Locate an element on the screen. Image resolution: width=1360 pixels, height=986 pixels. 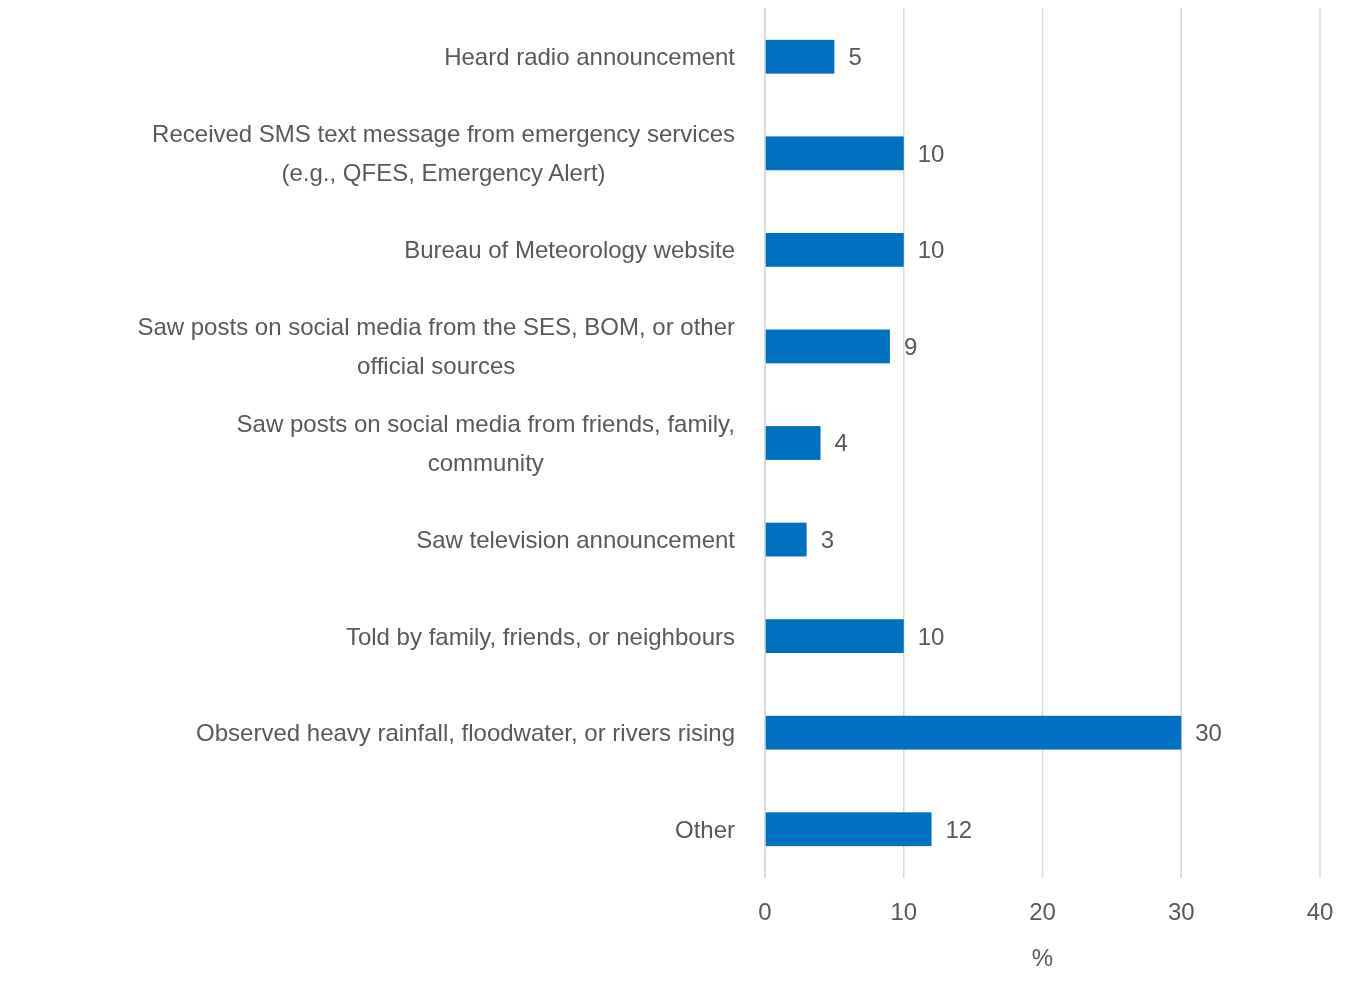
y-tick-label: Bureau of Meteorology website is located at coordinates (569, 250).